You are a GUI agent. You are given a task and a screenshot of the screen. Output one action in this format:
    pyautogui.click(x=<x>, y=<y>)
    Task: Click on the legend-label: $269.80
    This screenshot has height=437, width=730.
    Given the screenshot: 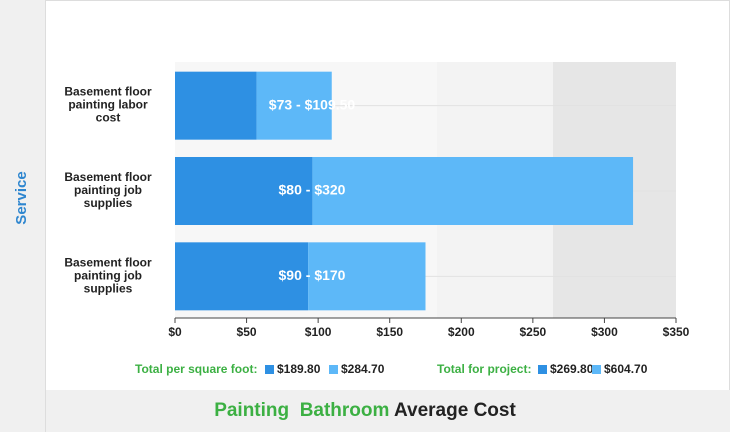 What is the action you would take?
    pyautogui.click(x=572, y=369)
    